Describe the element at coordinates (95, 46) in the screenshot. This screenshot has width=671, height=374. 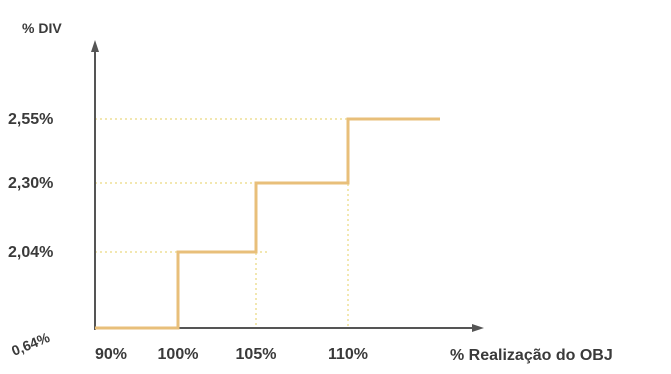
I see `y-axis-arrow-icon` at that location.